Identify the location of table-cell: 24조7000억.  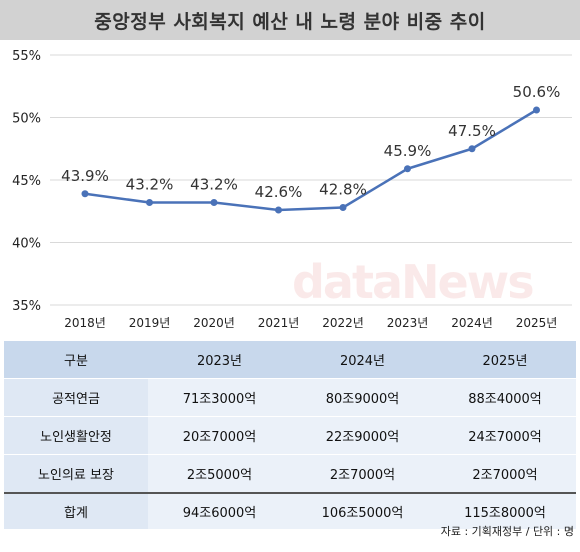
(505, 435).